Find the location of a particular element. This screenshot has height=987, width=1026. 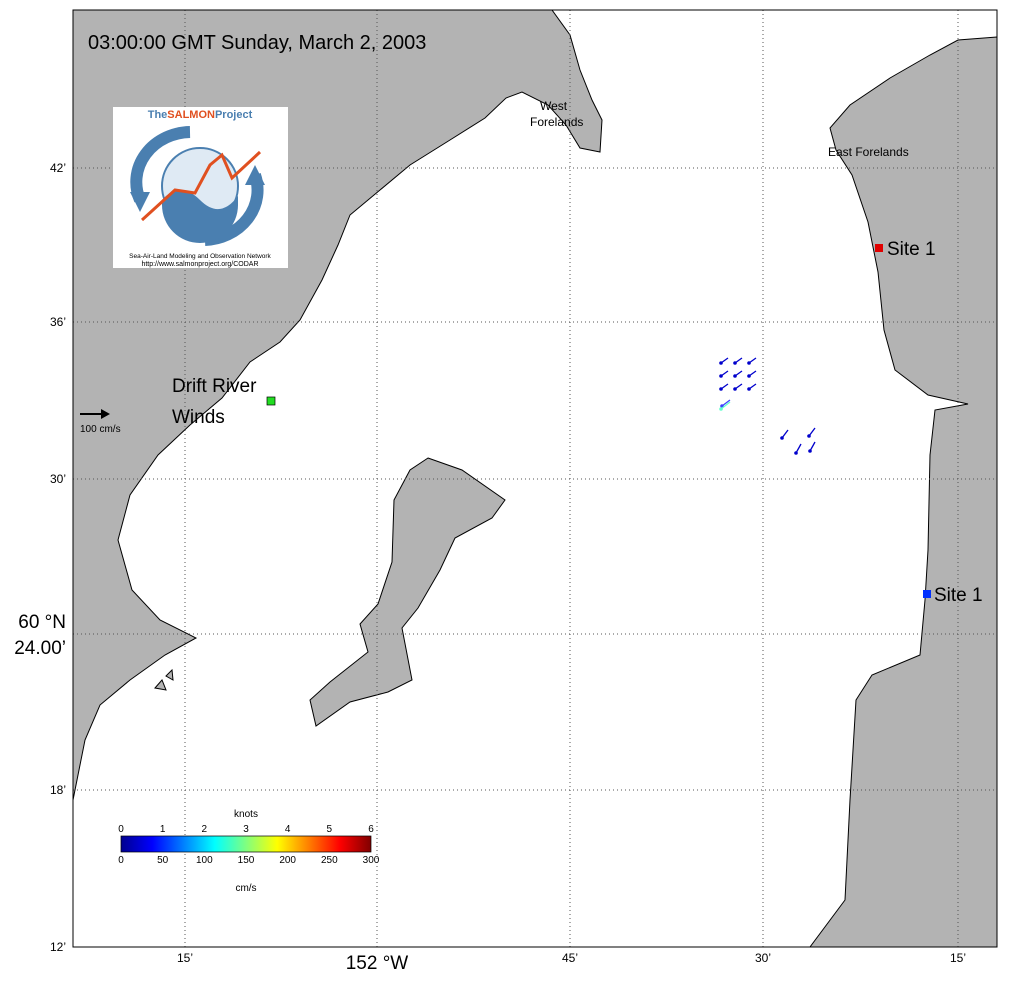

y-label: 18’ is located at coordinates (58, 790).